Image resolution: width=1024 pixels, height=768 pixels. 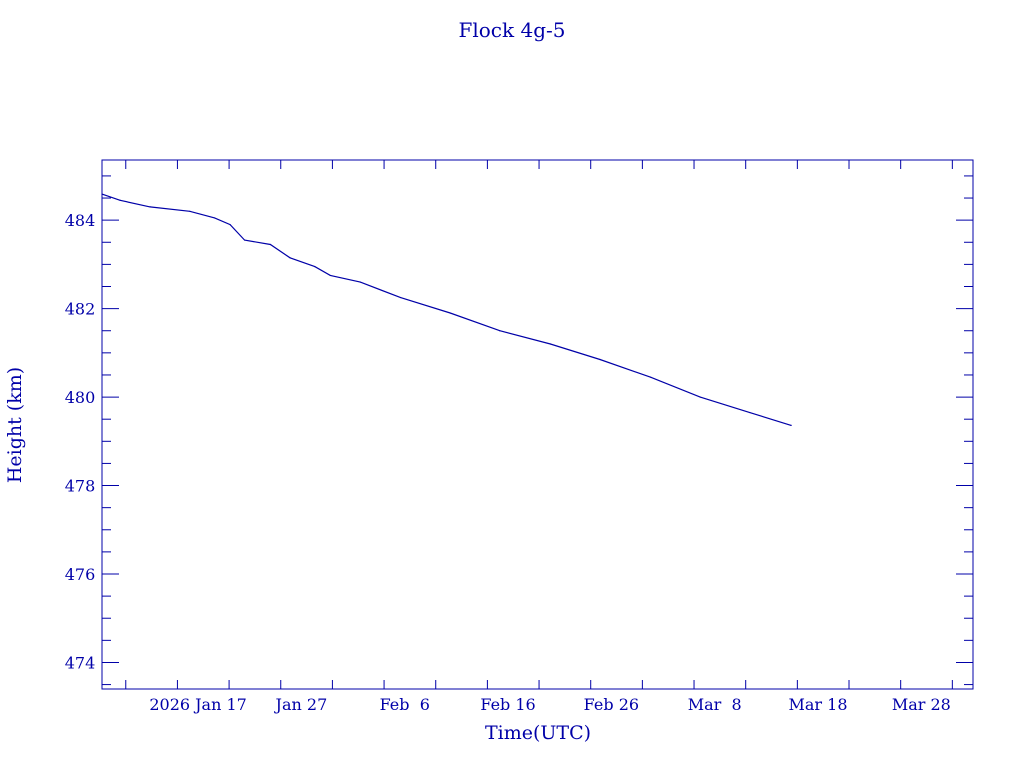 I want to click on x-tick-label: Mar 18, so click(x=818, y=704).